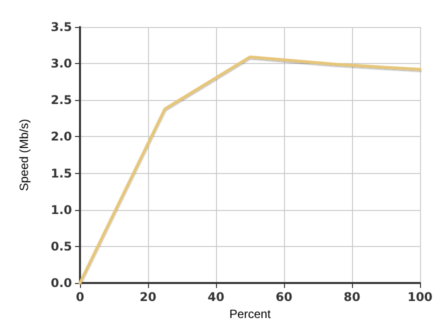 Image resolution: width=438 pixels, height=328 pixels. Describe the element at coordinates (61, 246) in the screenshot. I see `y-tick-label: 0.5` at that location.